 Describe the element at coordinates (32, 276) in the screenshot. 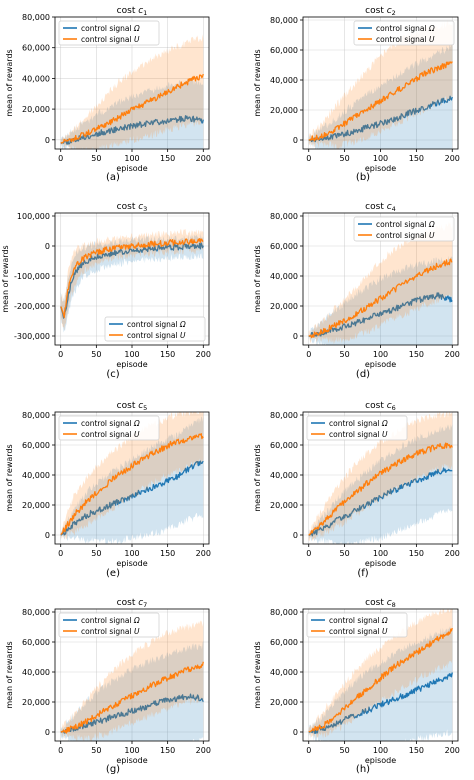

I see `y-tick-label: -100,000` at that location.